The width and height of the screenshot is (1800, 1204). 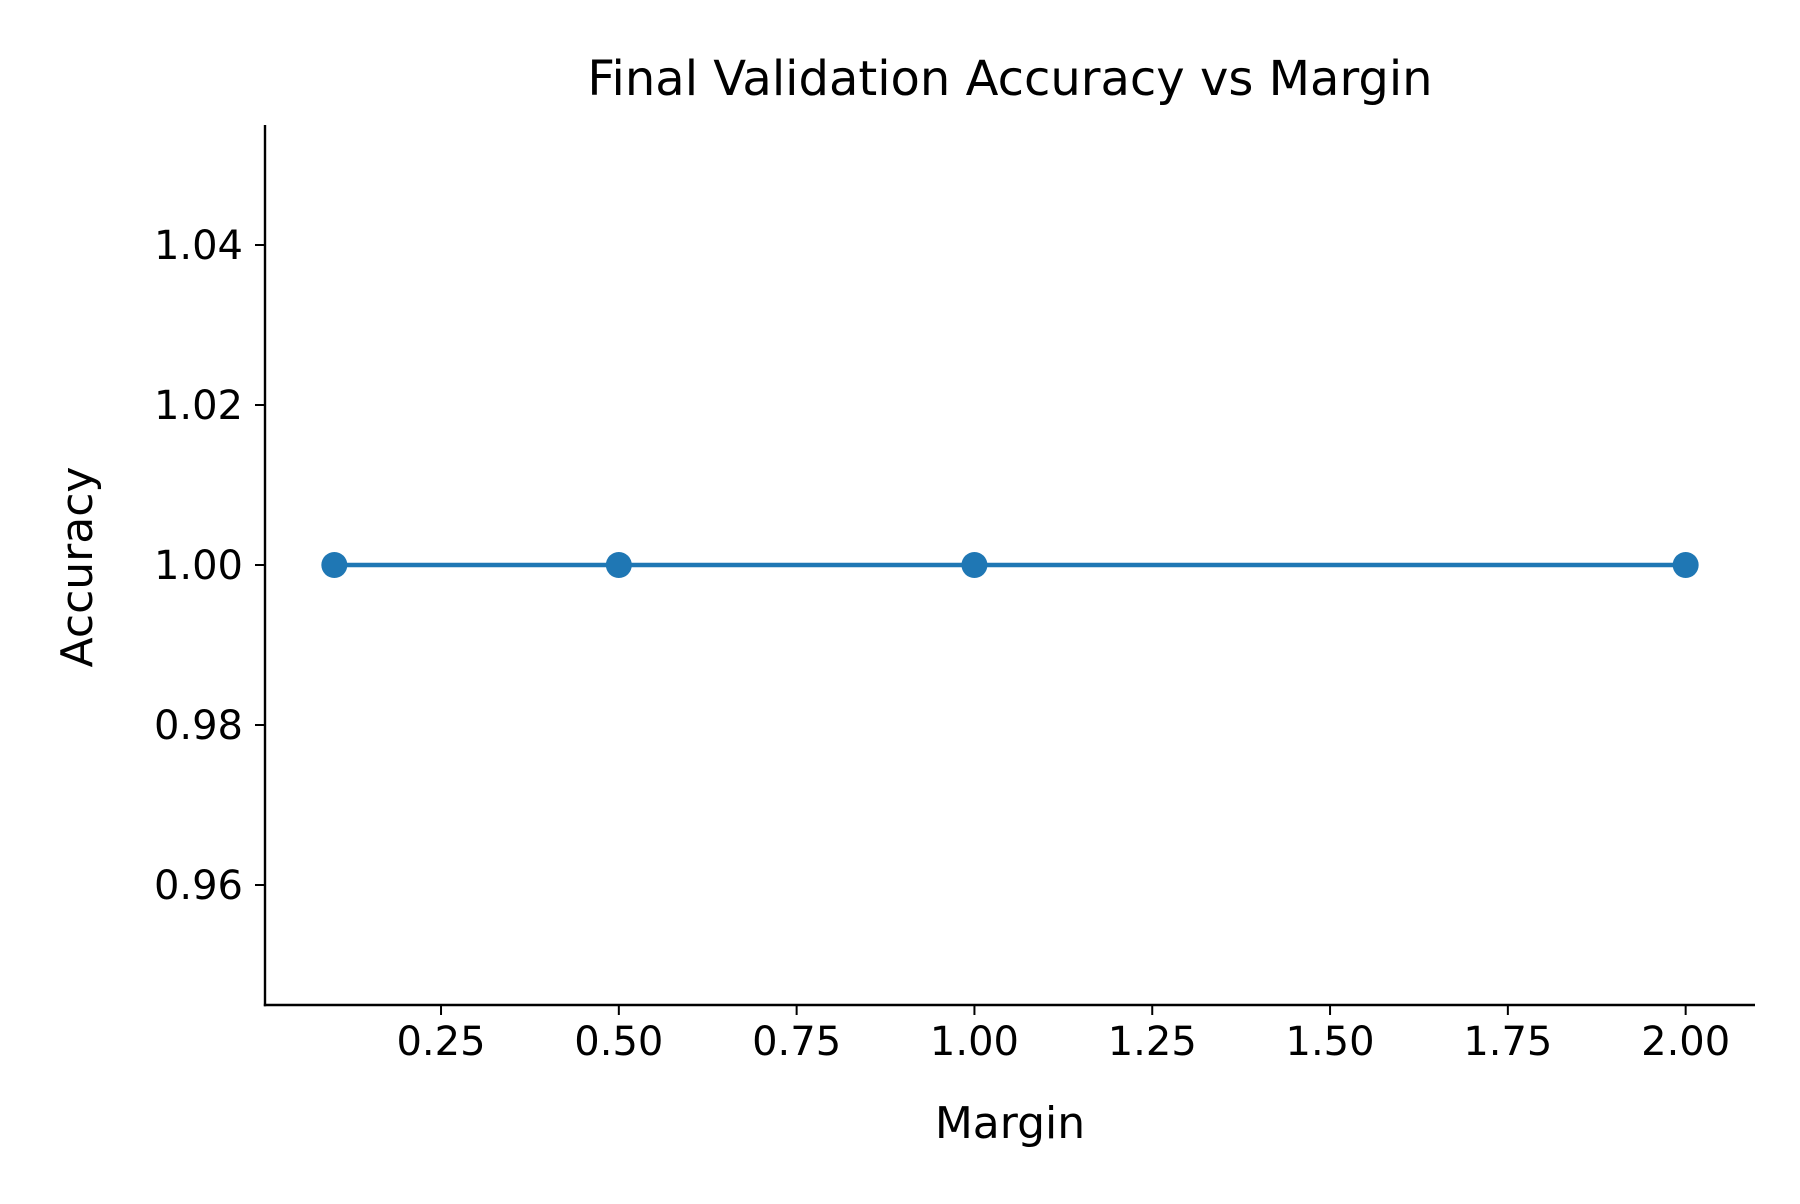 I want to click on y-tick-label: 0.98, so click(x=198, y=726).